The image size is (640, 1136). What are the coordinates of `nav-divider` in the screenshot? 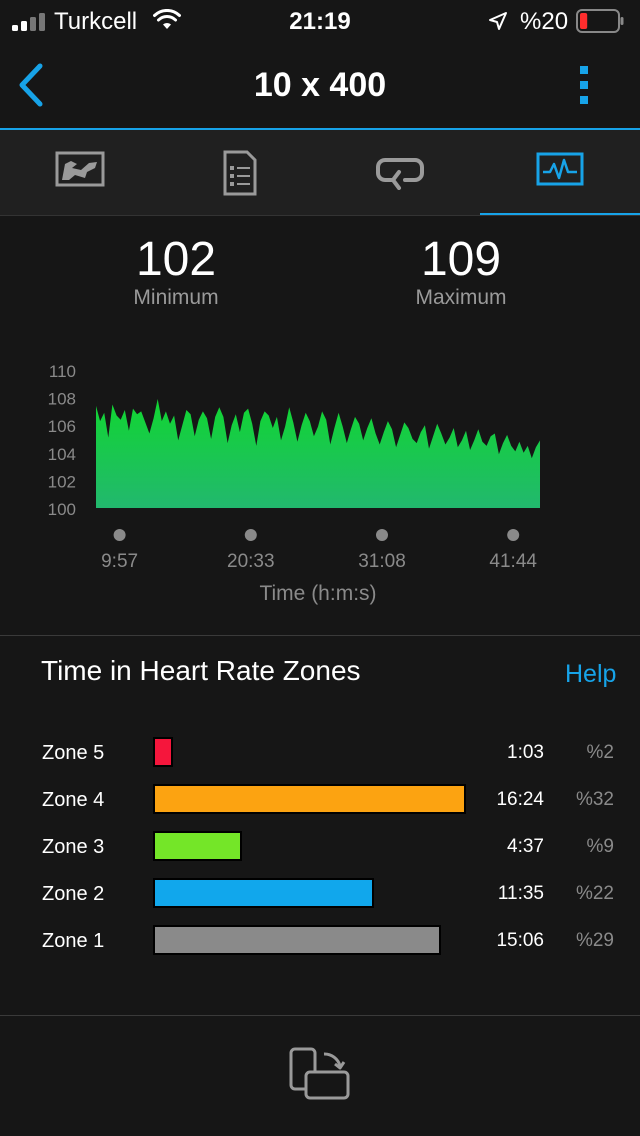 It's located at (320, 129).